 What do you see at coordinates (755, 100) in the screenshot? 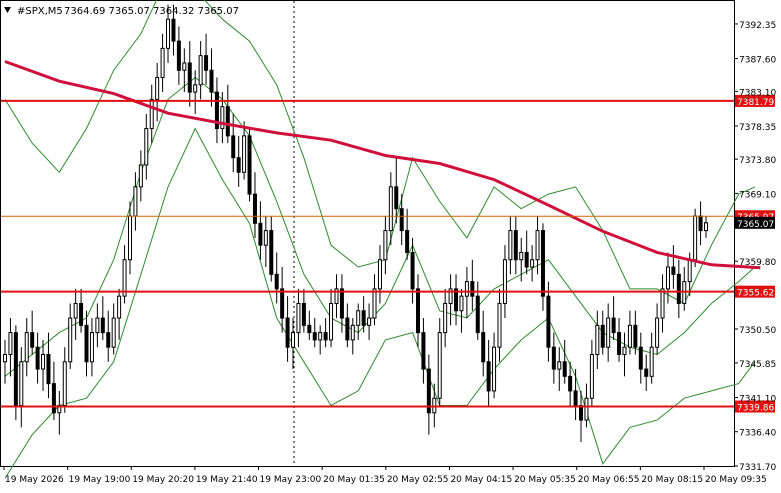
I see `level-tag` at bounding box center [755, 100].